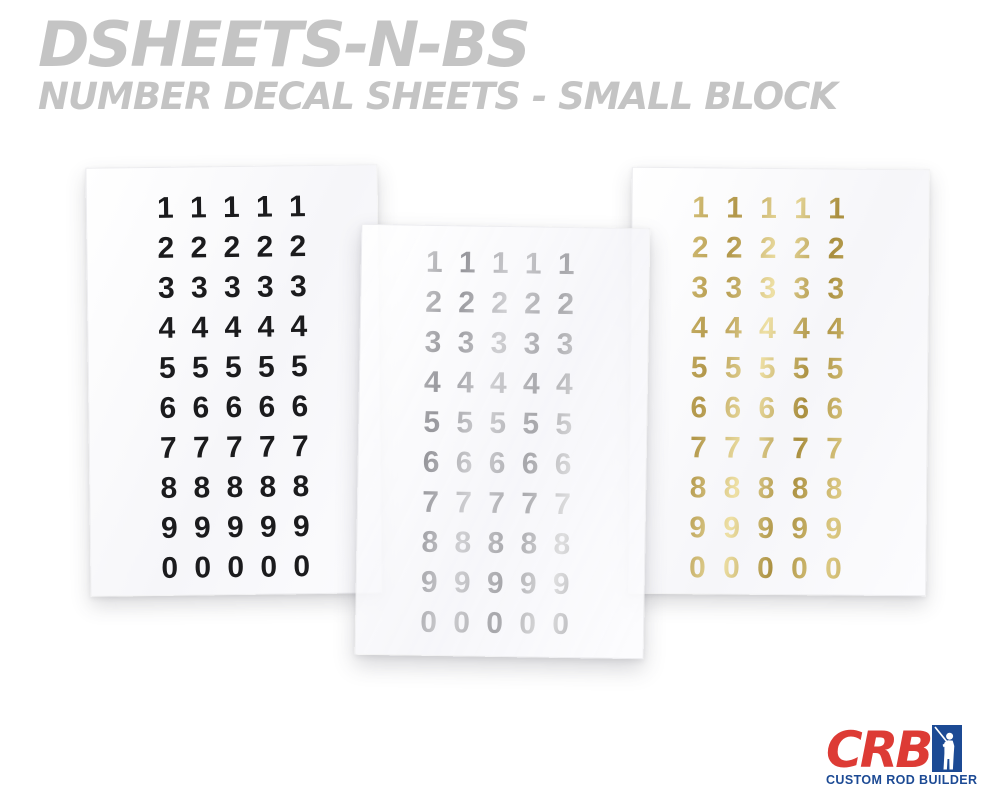 Image resolution: width=1000 pixels, height=800 pixels. What do you see at coordinates (944, 748) in the screenshot?
I see `fisherman-with-rod-icon` at bounding box center [944, 748].